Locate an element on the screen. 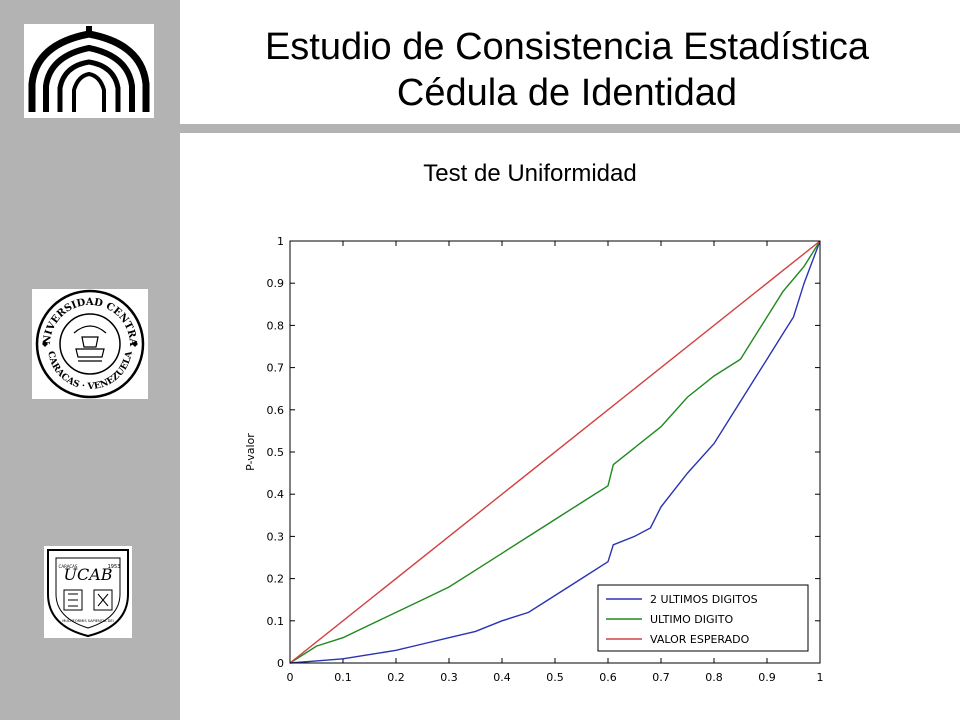 This screenshot has width=960, height=720. title-line-1: Estudio de Consistencia Estadística is located at coordinates (567, 47).